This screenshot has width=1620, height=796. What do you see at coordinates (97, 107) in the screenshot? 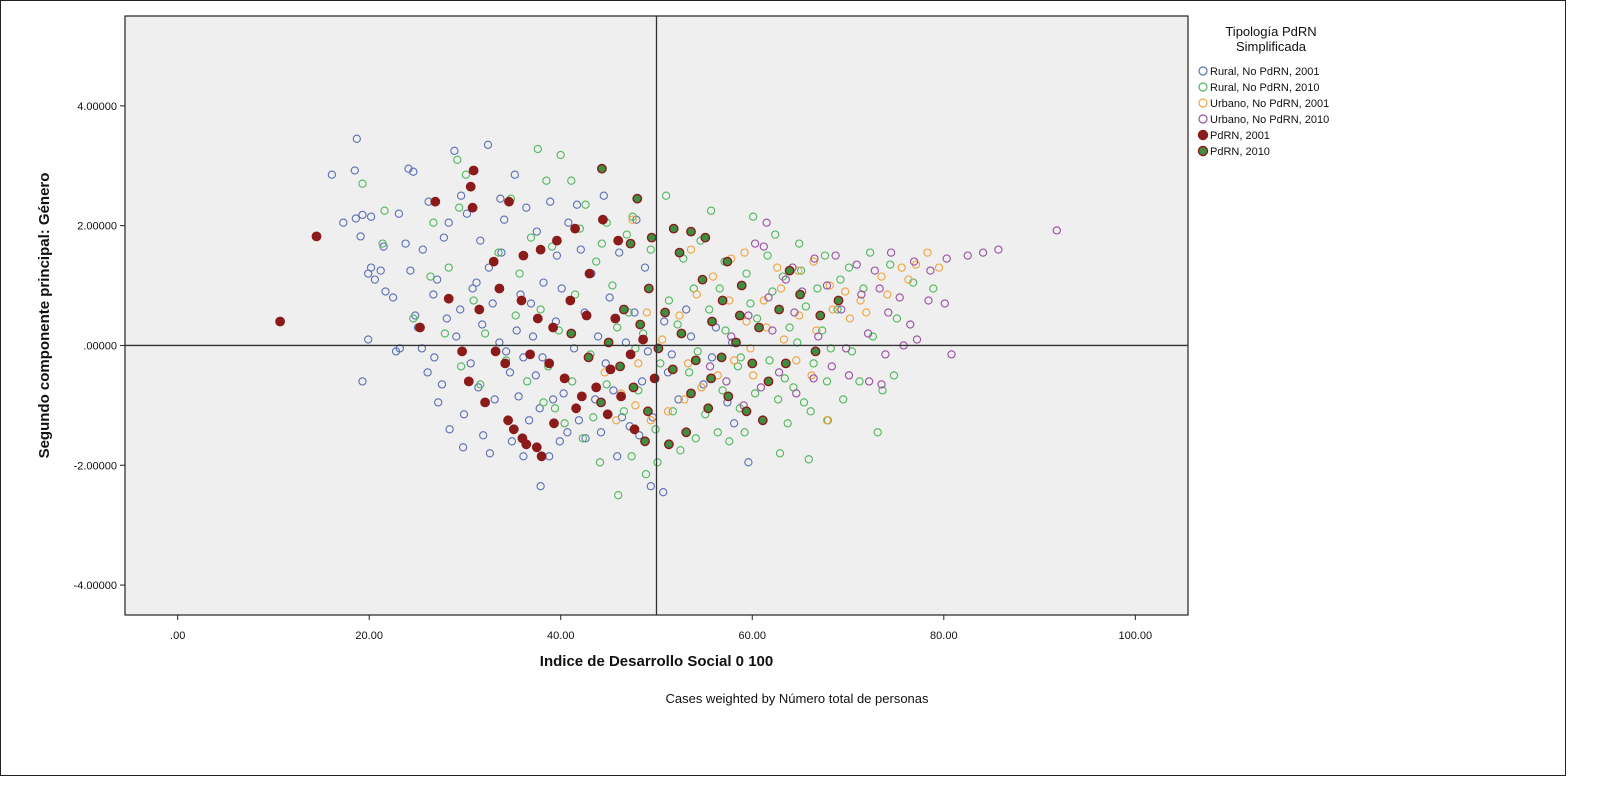
I see `y-tick-label: 4.00000` at bounding box center [97, 107].